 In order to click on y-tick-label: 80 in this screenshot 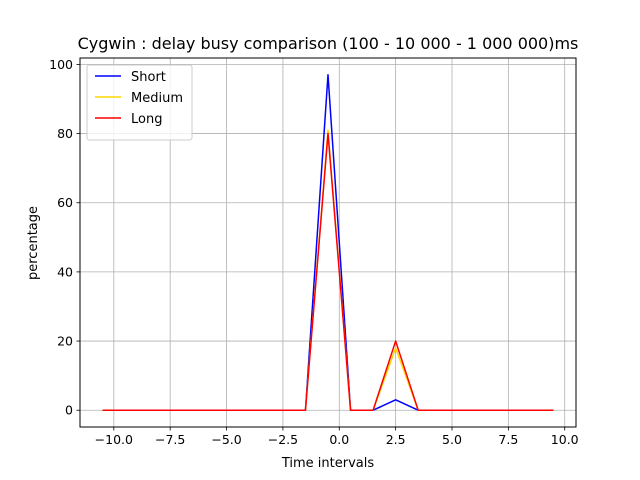, I will do `click(65, 133)`.